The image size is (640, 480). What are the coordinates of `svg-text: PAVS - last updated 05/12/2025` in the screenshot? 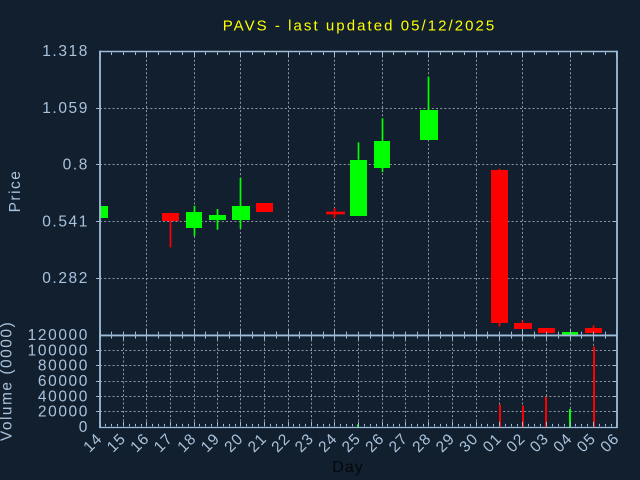 It's located at (360, 26).